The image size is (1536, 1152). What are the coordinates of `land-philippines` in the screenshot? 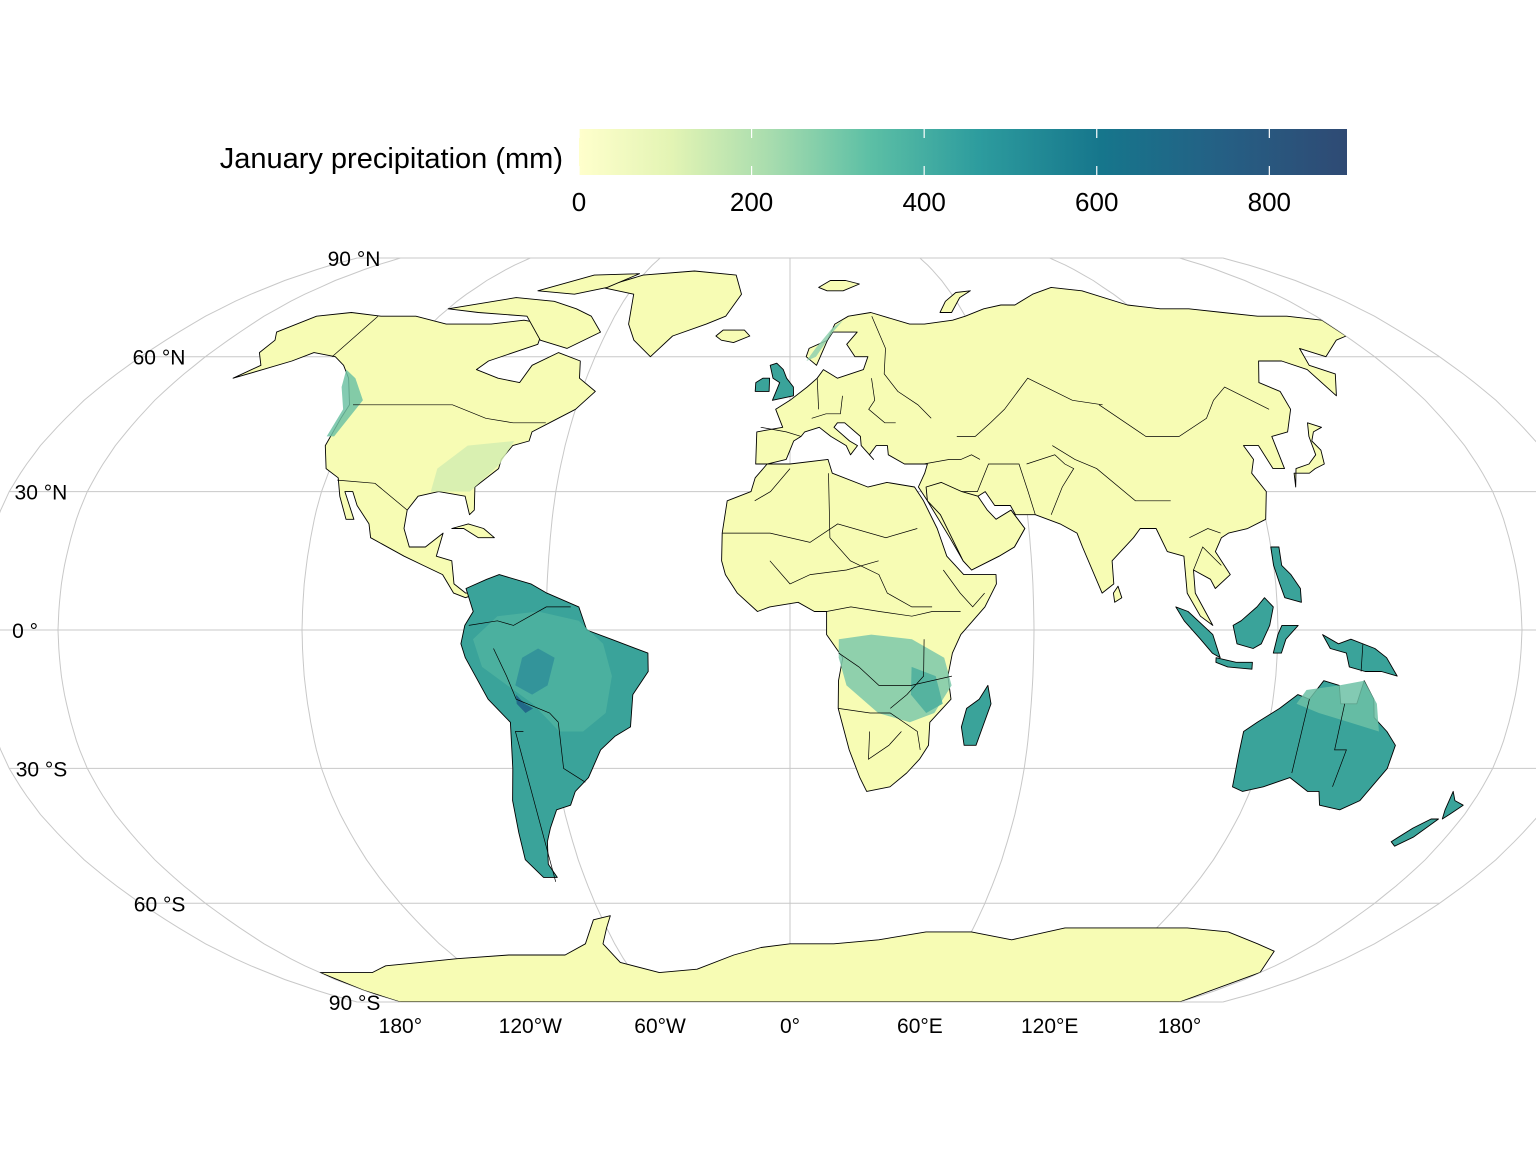 It's located at (1286, 574).